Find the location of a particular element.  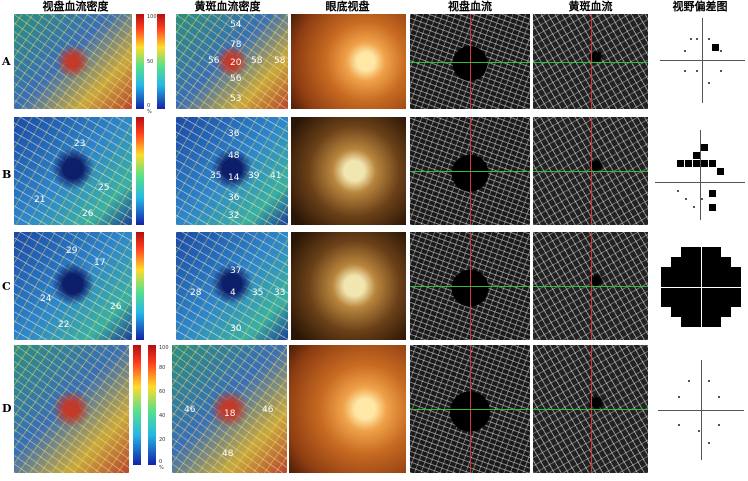

macular-value: 41 is located at coordinates (276, 176).